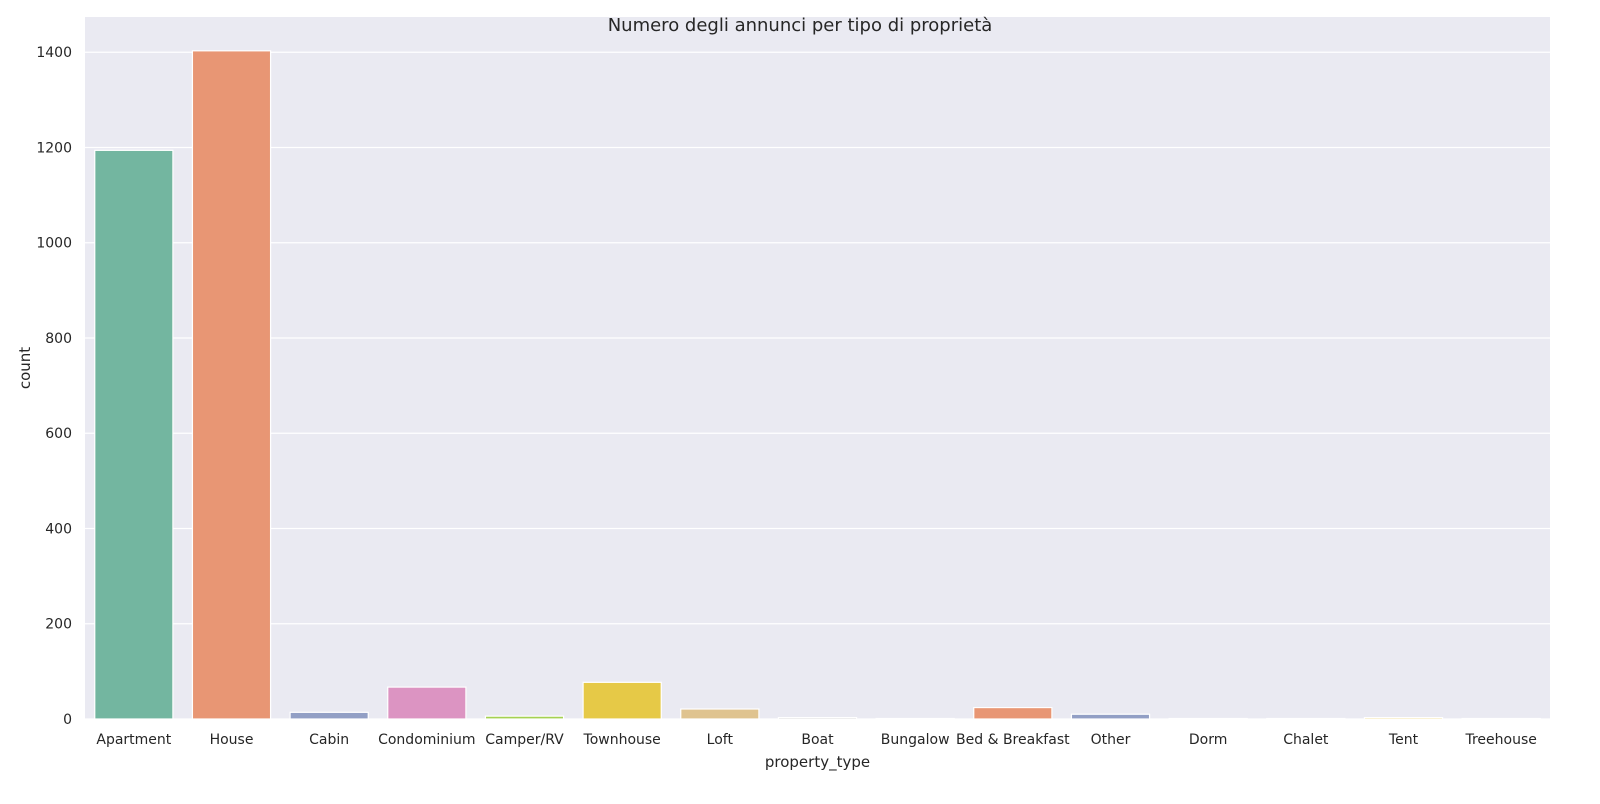 The width and height of the screenshot is (1600, 804). Describe the element at coordinates (54, 53) in the screenshot. I see `y-tick-label: 1400` at that location.